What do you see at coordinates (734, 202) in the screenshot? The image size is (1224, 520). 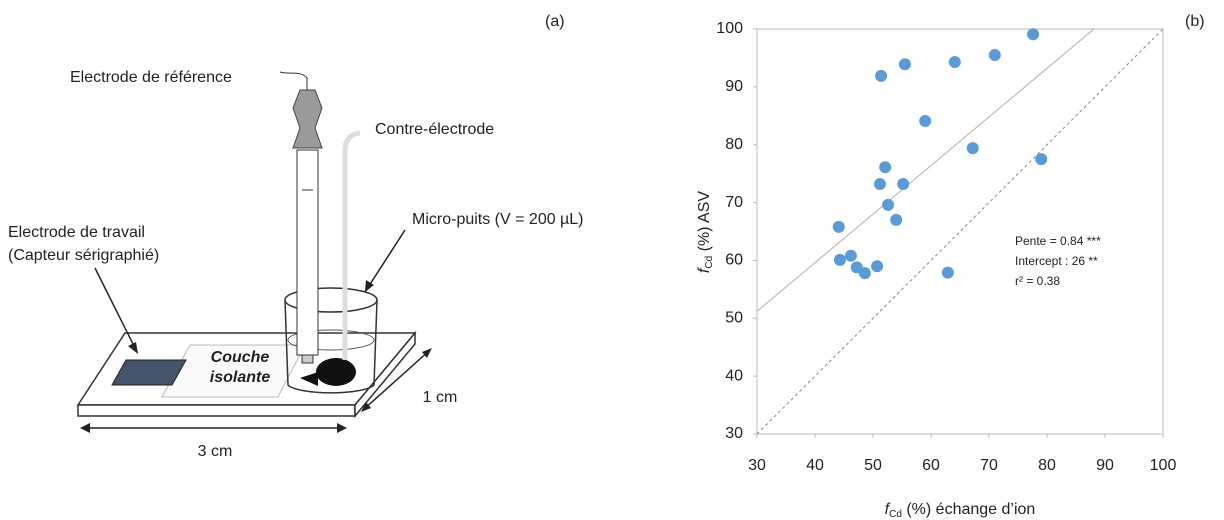 I see `y-tick-label: 70` at bounding box center [734, 202].